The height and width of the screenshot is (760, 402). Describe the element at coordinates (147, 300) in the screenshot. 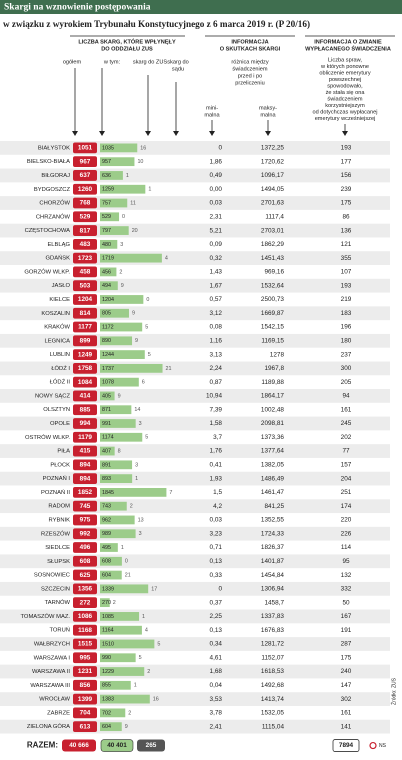

I see `court-value: 0` at that location.